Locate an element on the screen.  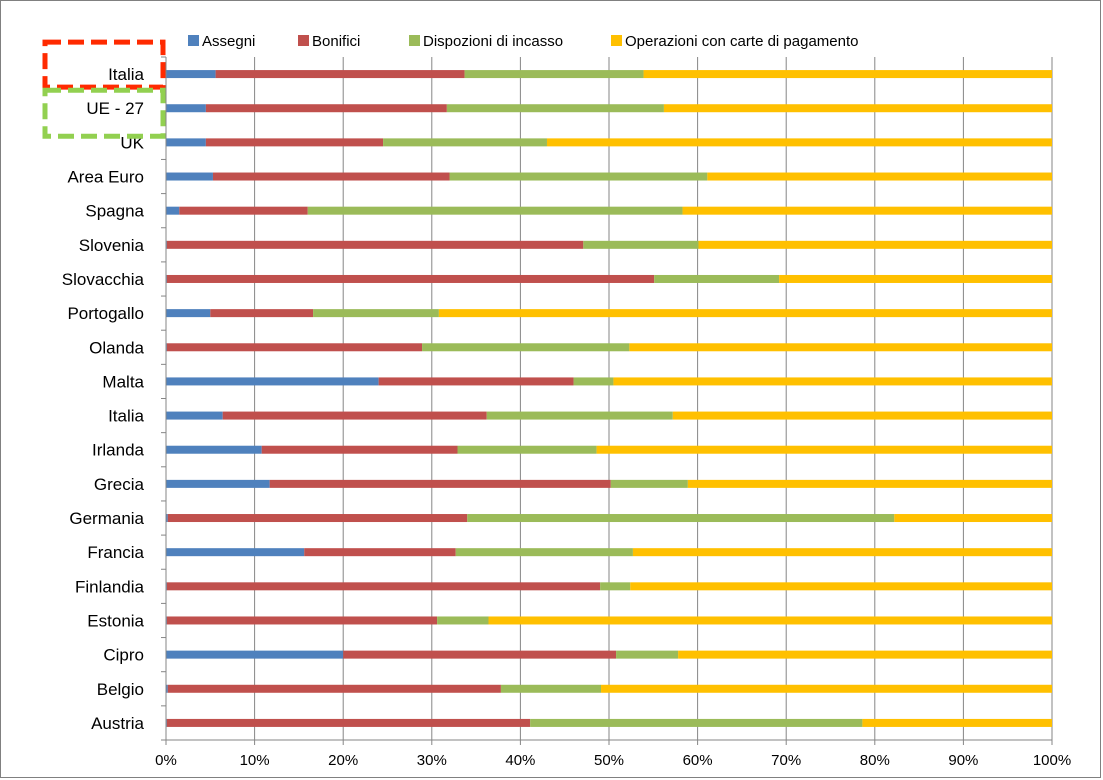
category-label: Germania is located at coordinates (106, 518).